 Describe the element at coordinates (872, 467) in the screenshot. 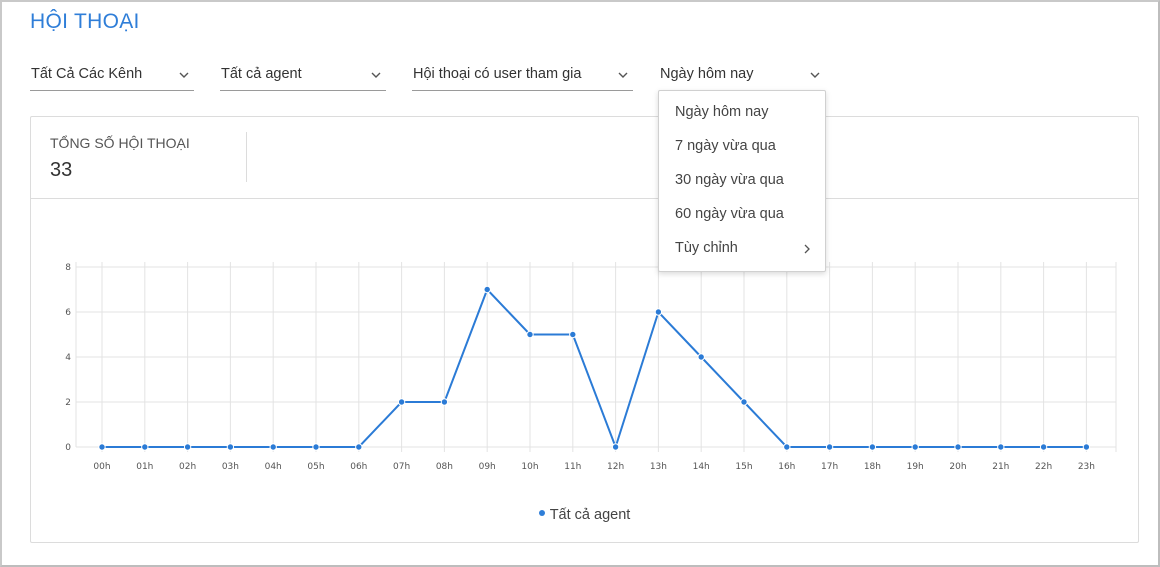

I see `x-tick-label: 18h` at that location.